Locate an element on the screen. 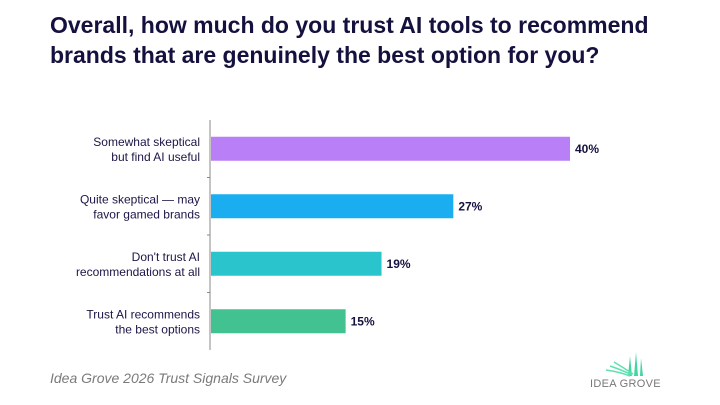 This screenshot has height=405, width=720. category-label: Quite skeptical — may is located at coordinates (140, 199).